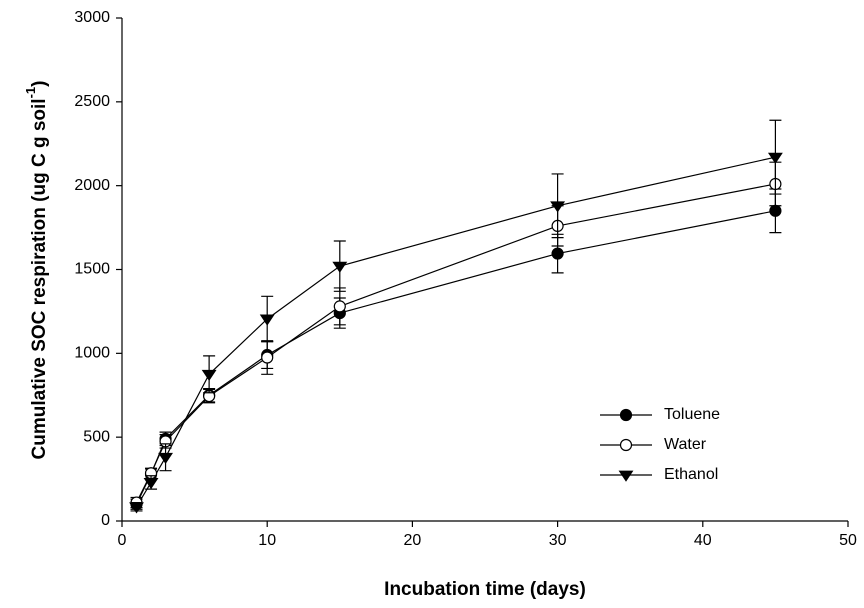 The width and height of the screenshot is (864, 608). What do you see at coordinates (105, 520) in the screenshot?
I see `y-tick-label: 0` at bounding box center [105, 520].